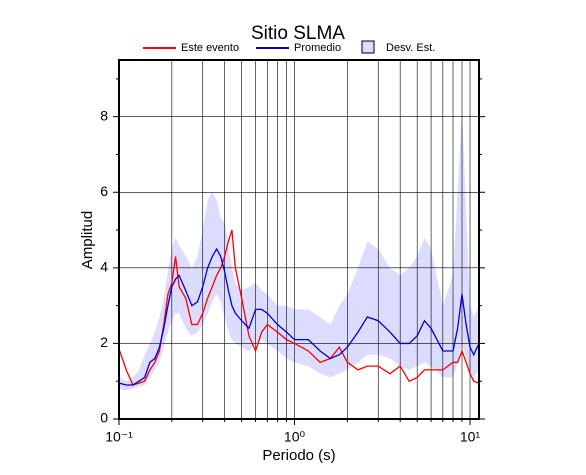 This screenshot has height=475, width=586. What do you see at coordinates (295, 437) in the screenshot?
I see `x-tick-label: 10⁰` at bounding box center [295, 437].